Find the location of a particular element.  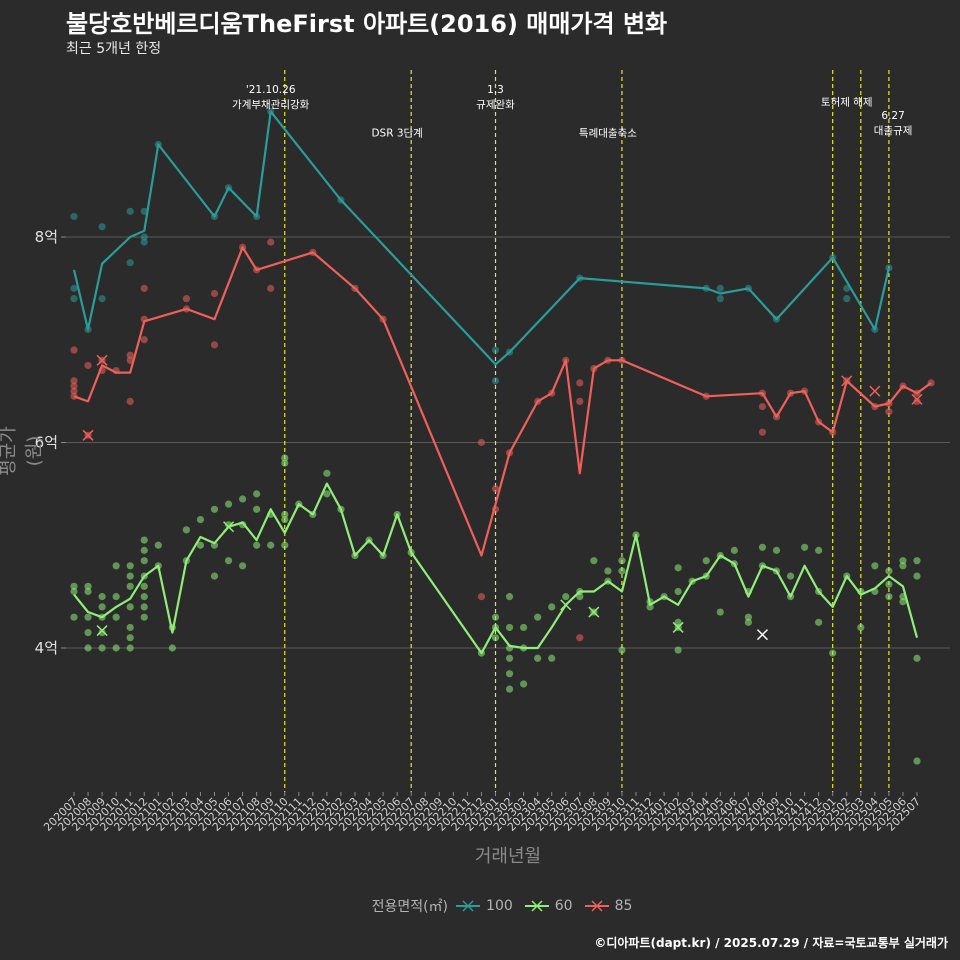

legend-title: 전용면적(㎡) is located at coordinates (410, 907).